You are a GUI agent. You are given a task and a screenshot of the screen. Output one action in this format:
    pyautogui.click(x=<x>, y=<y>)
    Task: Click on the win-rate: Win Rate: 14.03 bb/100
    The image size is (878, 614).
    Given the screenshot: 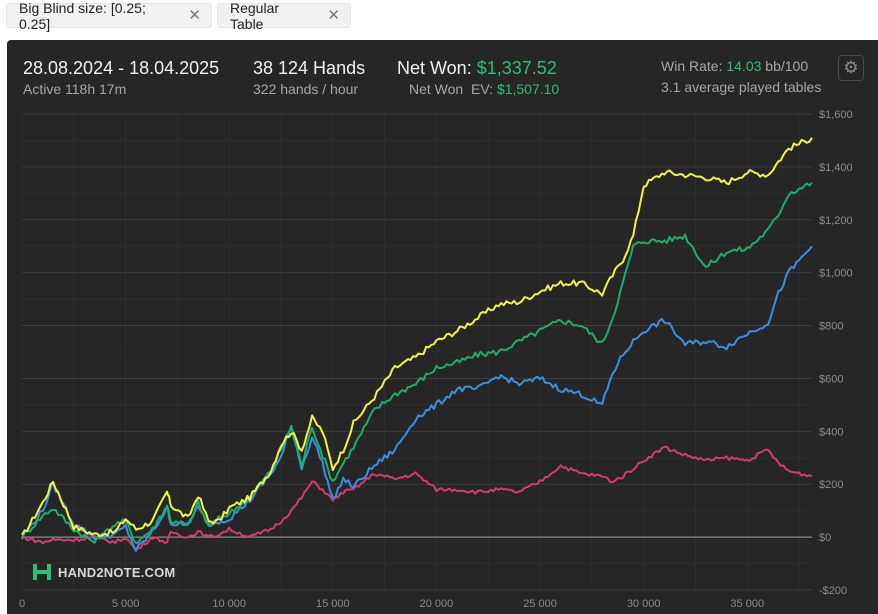 What is the action you would take?
    pyautogui.click(x=734, y=66)
    